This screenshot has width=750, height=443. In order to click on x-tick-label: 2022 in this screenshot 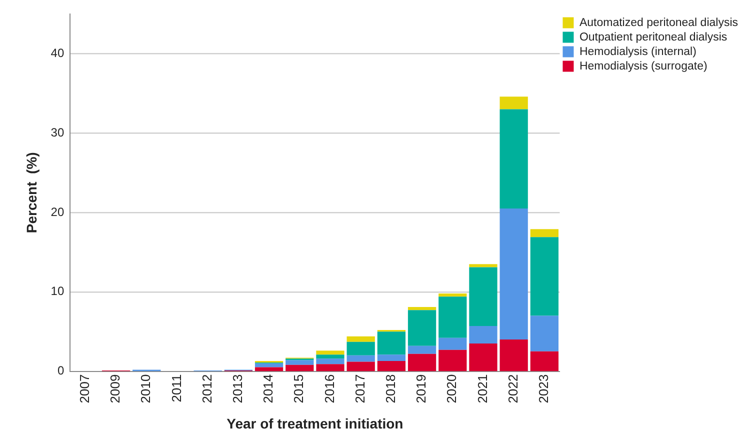, I will do `click(512, 389)`.